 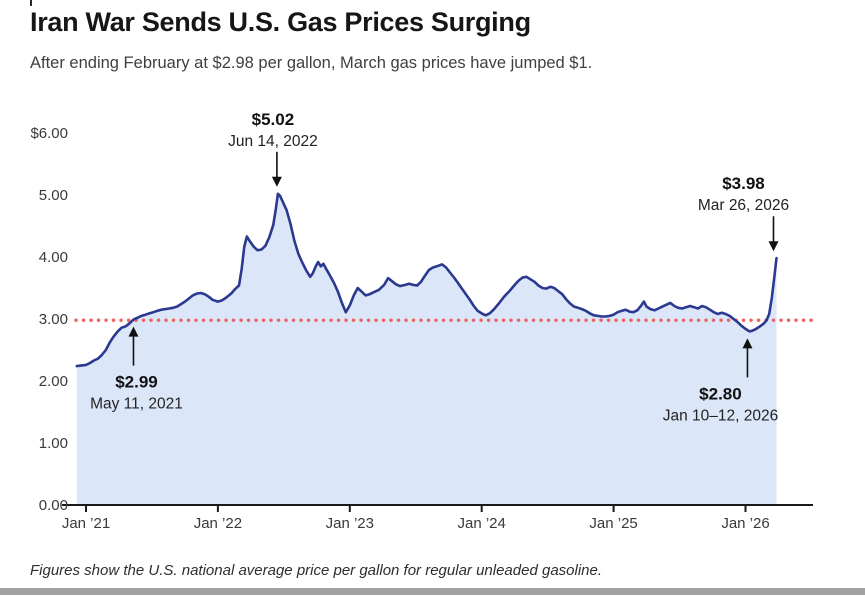 What do you see at coordinates (743, 183) in the screenshot?
I see `annotation-price: $3.98` at bounding box center [743, 183].